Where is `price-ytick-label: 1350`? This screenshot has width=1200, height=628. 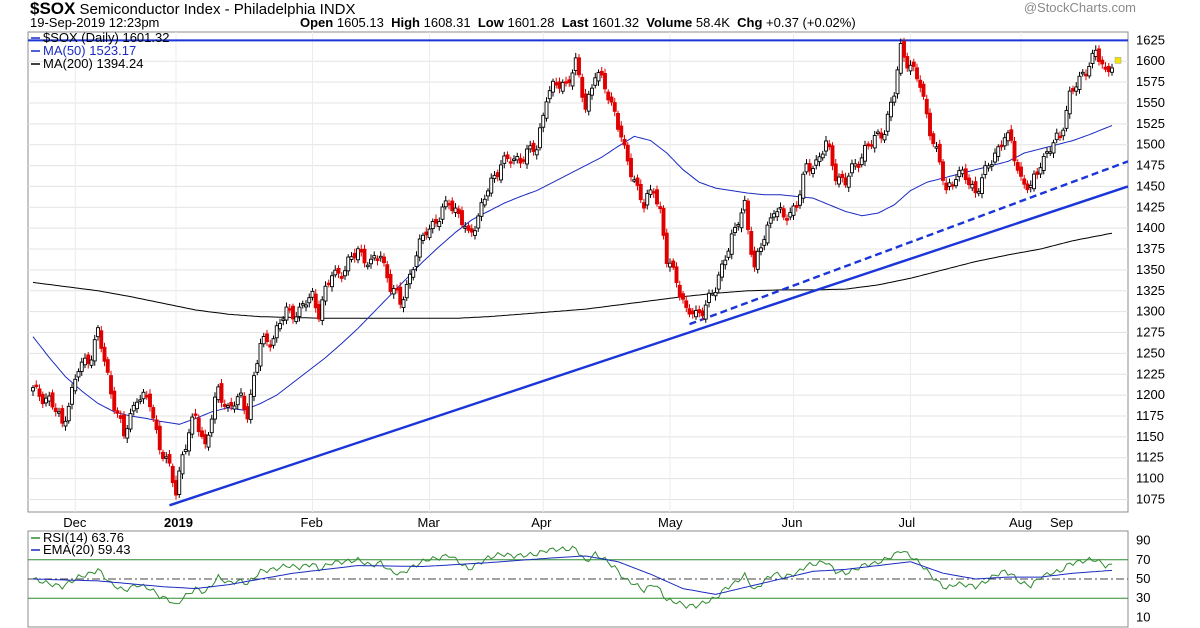 price-ytick-label: 1350 is located at coordinates (1150, 269).